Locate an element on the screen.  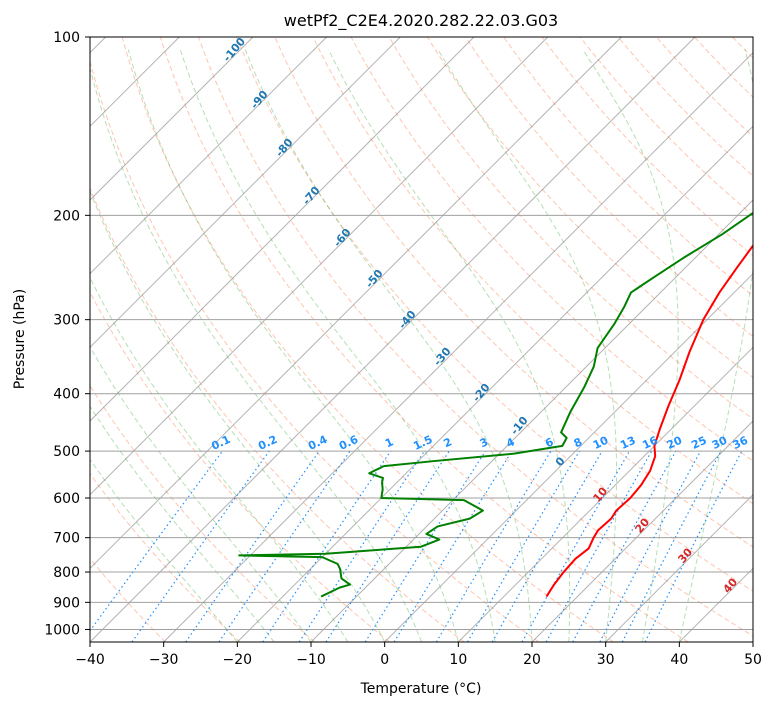
y-tick-label: 1000 is located at coordinates (62, 630).